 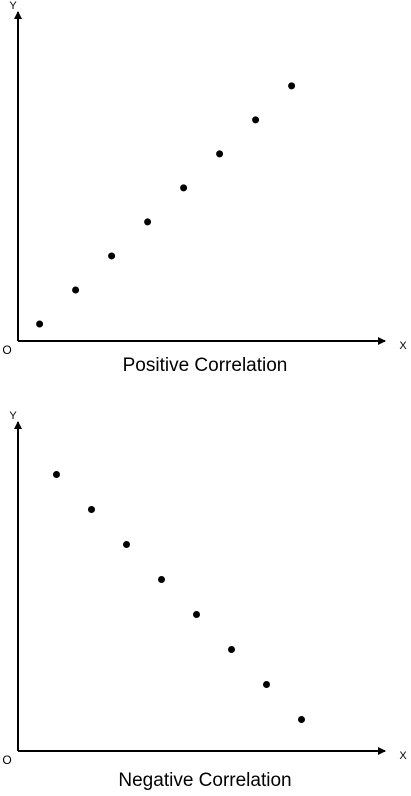 I want to click on chart-title: Negative Correlation, so click(x=204, y=780).